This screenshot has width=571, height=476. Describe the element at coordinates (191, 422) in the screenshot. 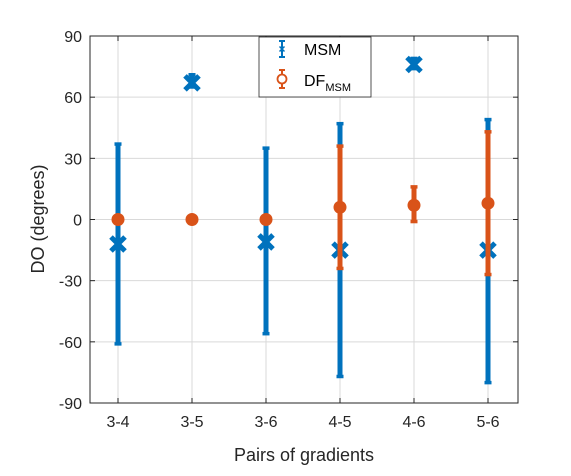

I see `x-tick-label: 3-5` at that location.